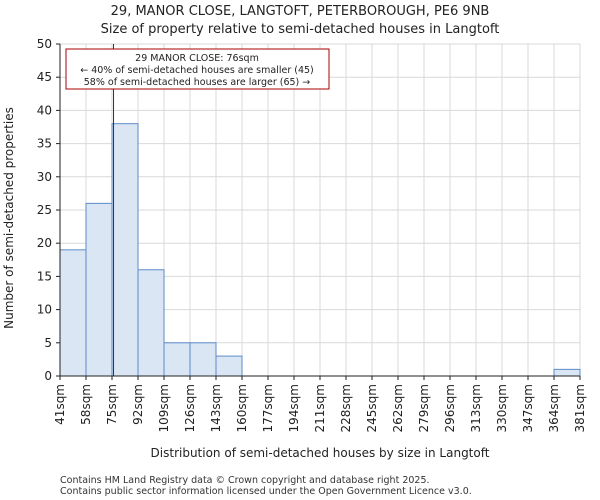 This screenshot has height=500, width=600. I want to click on x-tick-label-109sqm: 109sqm, so click(164, 408).